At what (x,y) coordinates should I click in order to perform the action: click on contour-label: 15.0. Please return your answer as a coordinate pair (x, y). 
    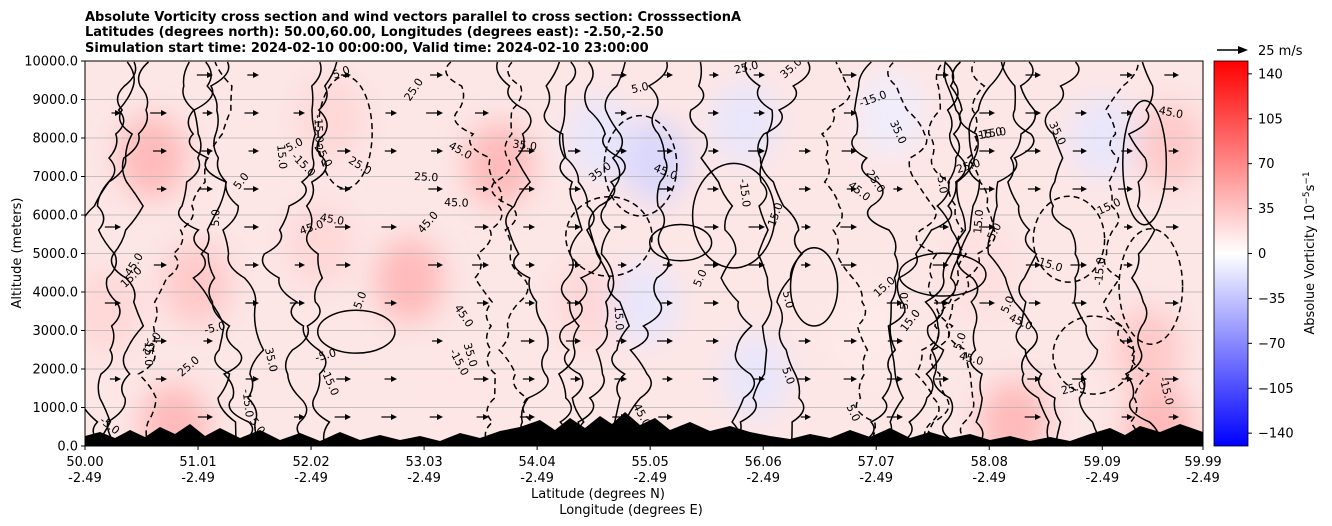
    Looking at the image, I should click on (978, 222).